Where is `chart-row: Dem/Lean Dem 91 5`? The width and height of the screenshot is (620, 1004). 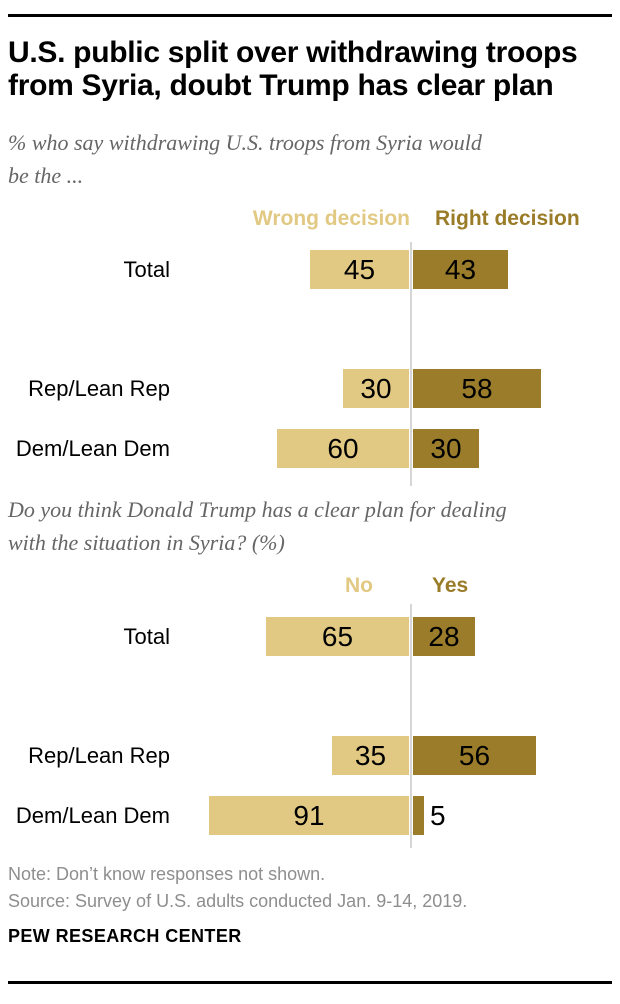 chart-row: Dem/Lean Dem 91 5 is located at coordinates (310, 815).